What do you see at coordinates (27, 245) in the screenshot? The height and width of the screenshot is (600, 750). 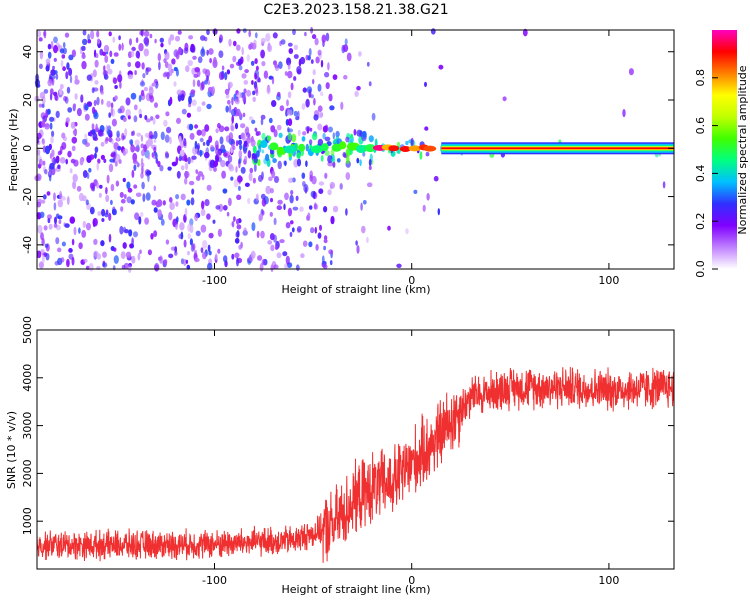 I see `spectrogram-y-tick-label: -40` at bounding box center [27, 245].